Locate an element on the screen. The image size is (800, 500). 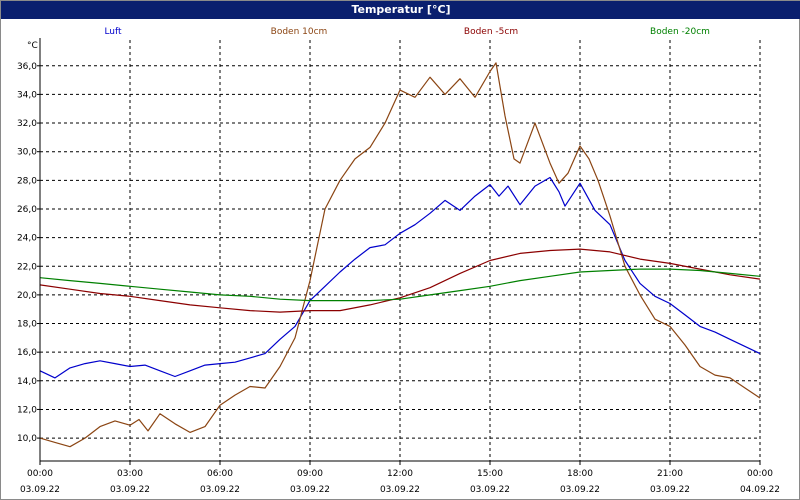
x-tick-time-2: 06:00 is located at coordinates (220, 474).